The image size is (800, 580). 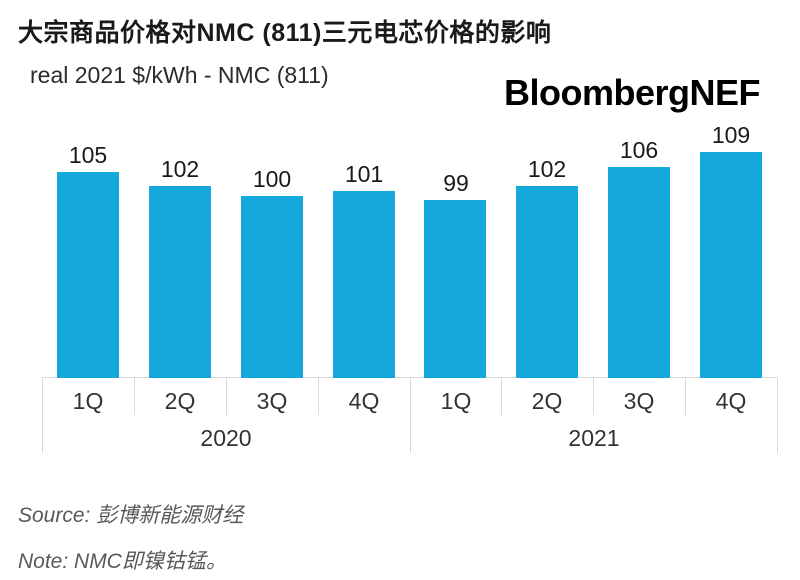 What do you see at coordinates (632, 92) in the screenshot?
I see `bloombergnef-logo: BloombergNEF` at bounding box center [632, 92].